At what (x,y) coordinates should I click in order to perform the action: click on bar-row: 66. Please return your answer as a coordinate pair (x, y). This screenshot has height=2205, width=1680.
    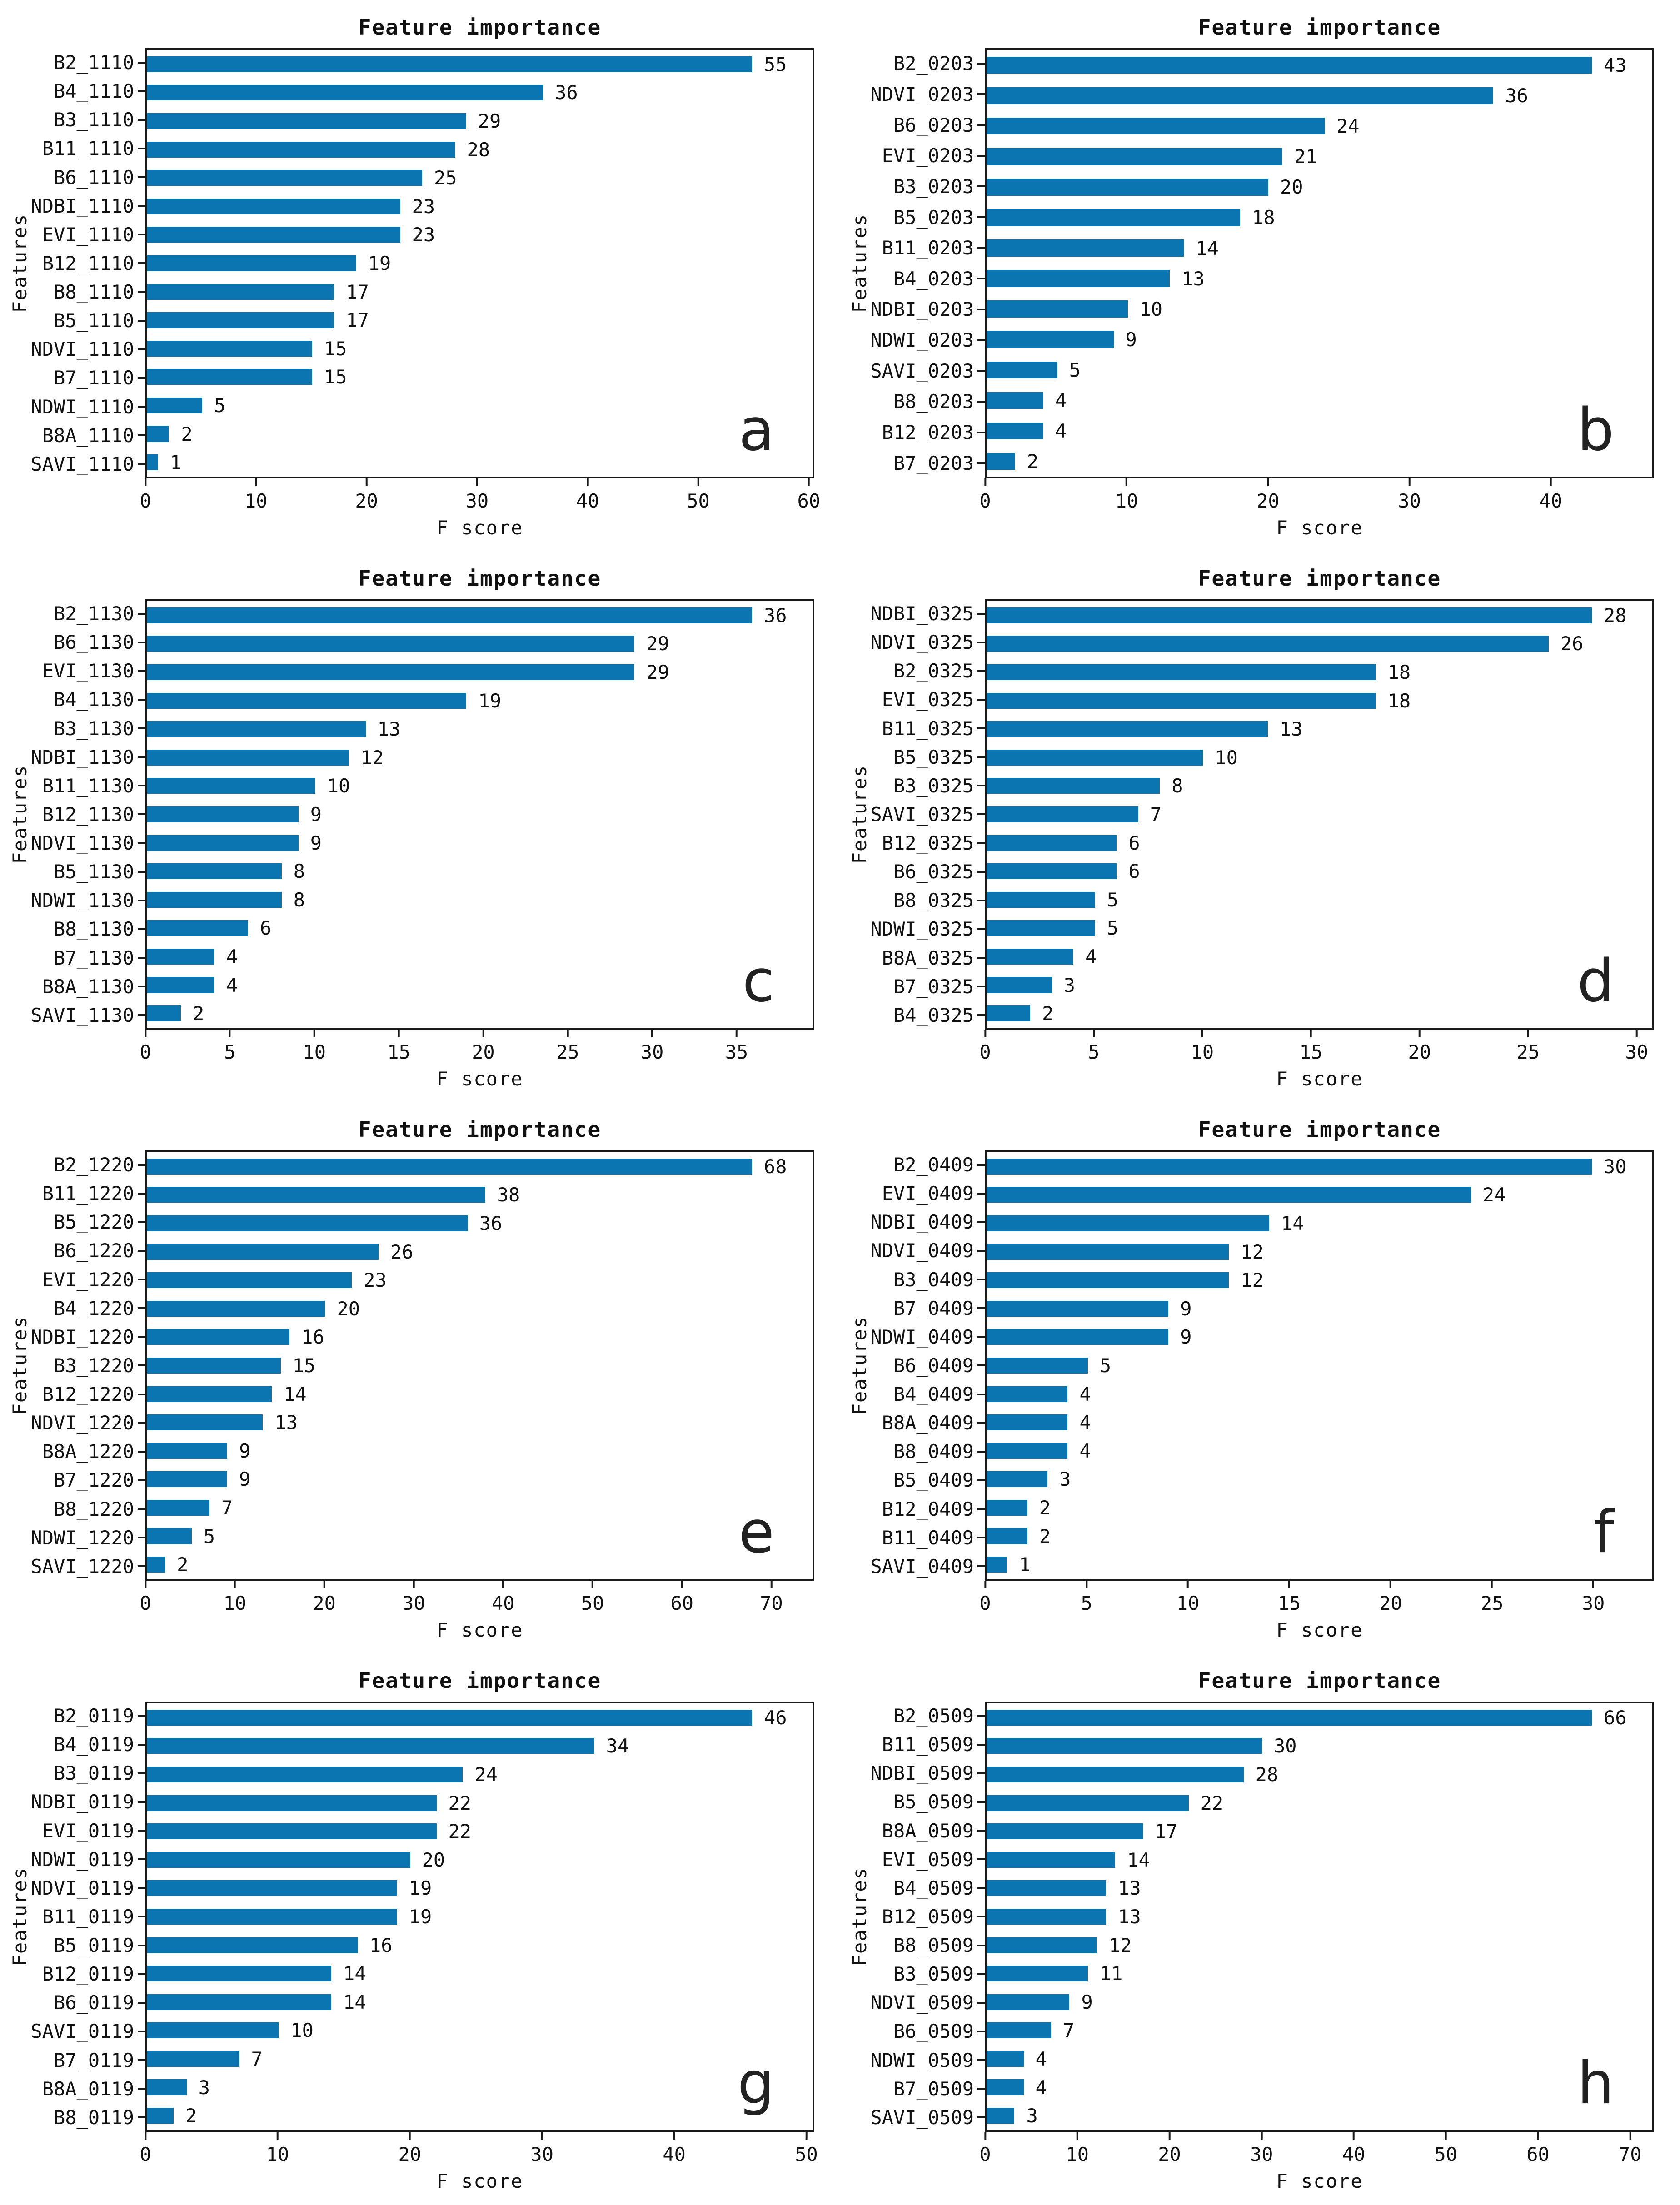
    Looking at the image, I should click on (1319, 1717).